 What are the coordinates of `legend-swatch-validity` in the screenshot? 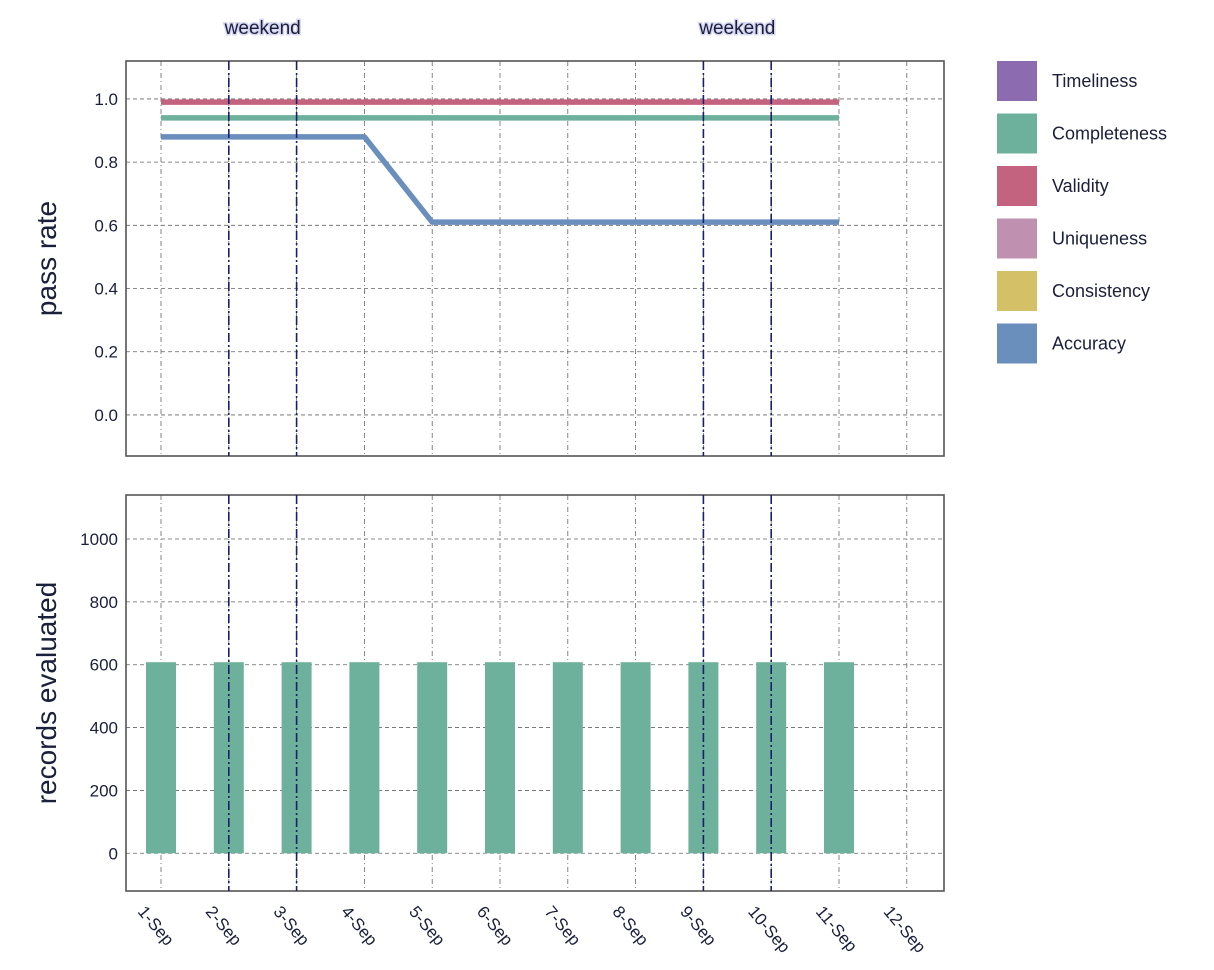 It's located at (1017, 186).